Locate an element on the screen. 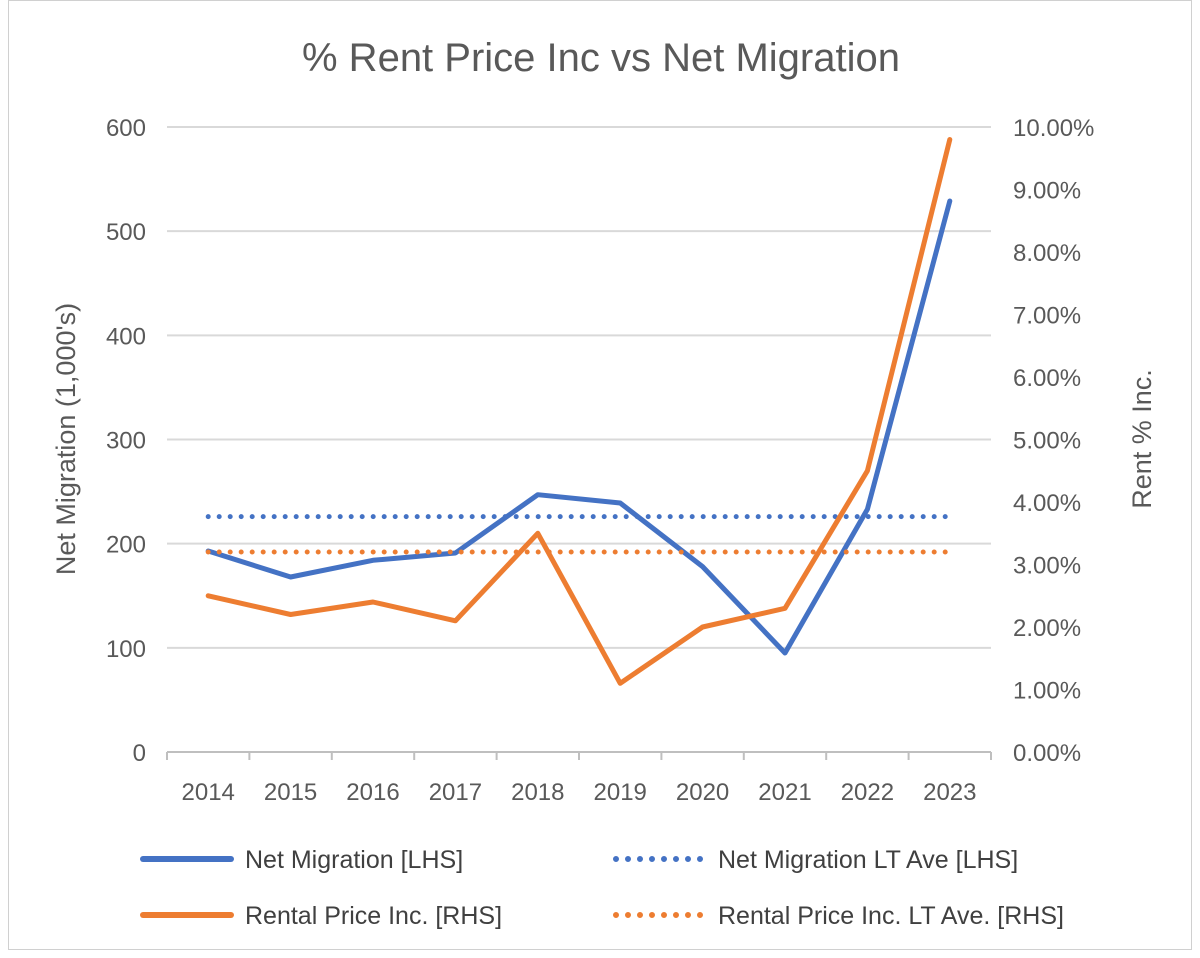 The height and width of the screenshot is (958, 1200). legend-item: Net Migration LT Ave [LHS] is located at coordinates (815, 860).